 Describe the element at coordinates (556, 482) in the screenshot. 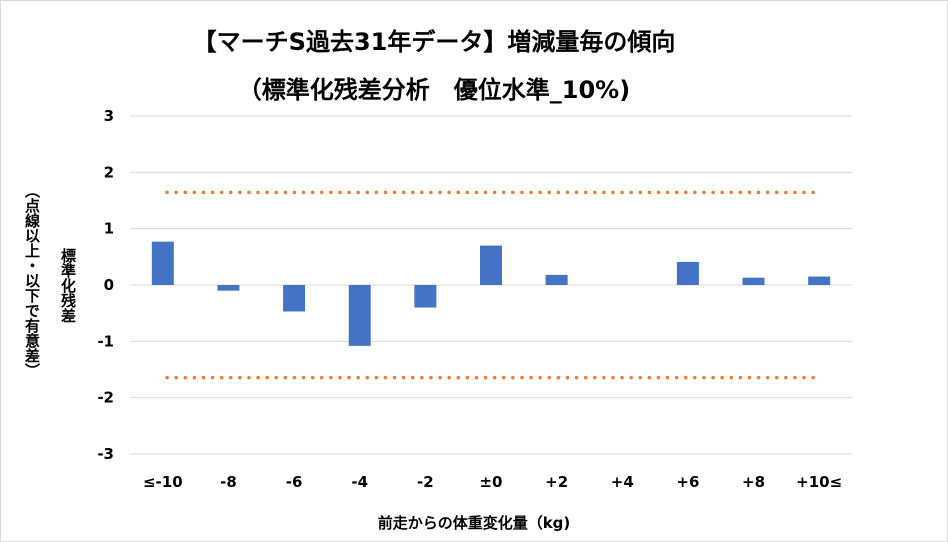

I see `x-tick-label: +2` at that location.